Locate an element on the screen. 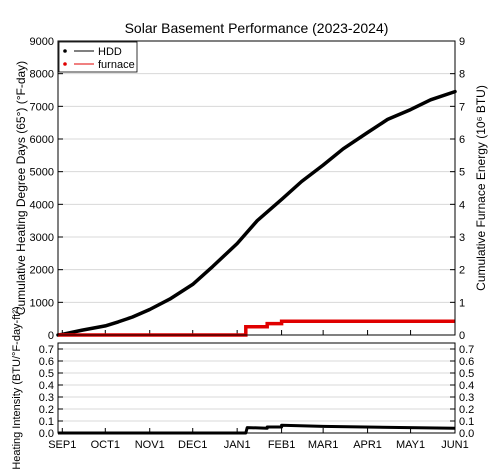  x-tick-label: FEB1 is located at coordinates (282, 445).